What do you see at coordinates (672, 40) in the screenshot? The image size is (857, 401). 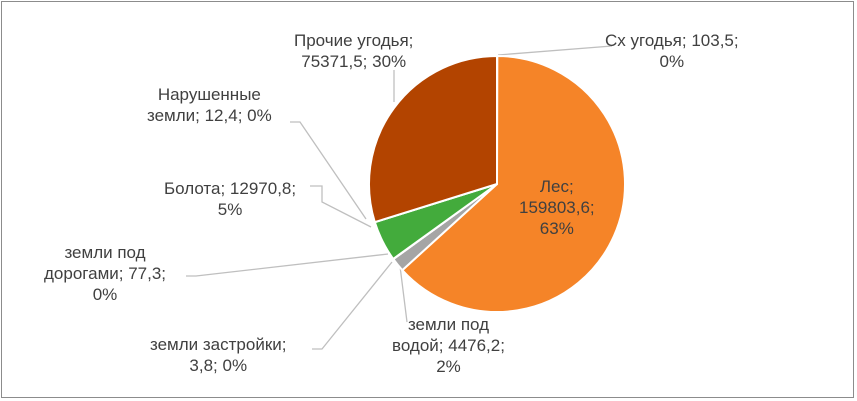 I see `data-label-sx-line-1: Сх угодья; 103,5;` at bounding box center [672, 40].